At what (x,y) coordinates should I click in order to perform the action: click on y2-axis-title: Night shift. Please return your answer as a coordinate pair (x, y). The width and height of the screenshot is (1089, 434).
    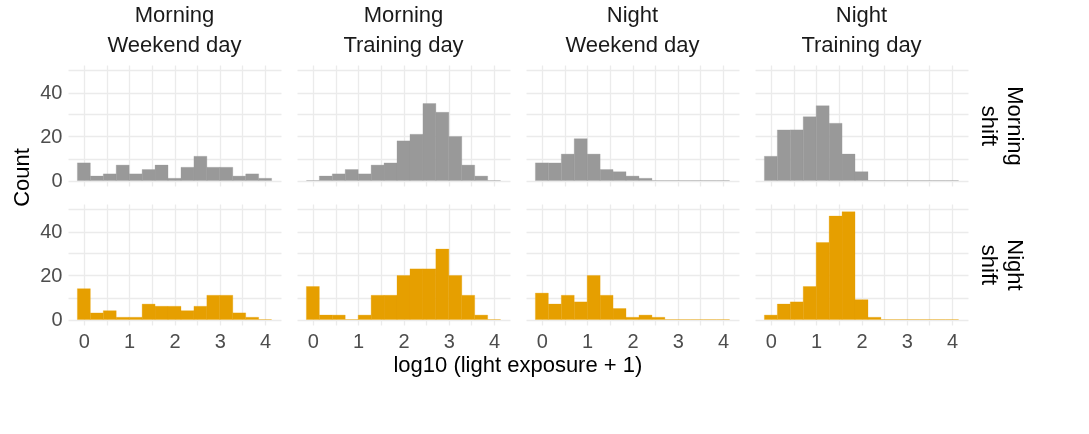
    Looking at the image, I should click on (1002, 265).